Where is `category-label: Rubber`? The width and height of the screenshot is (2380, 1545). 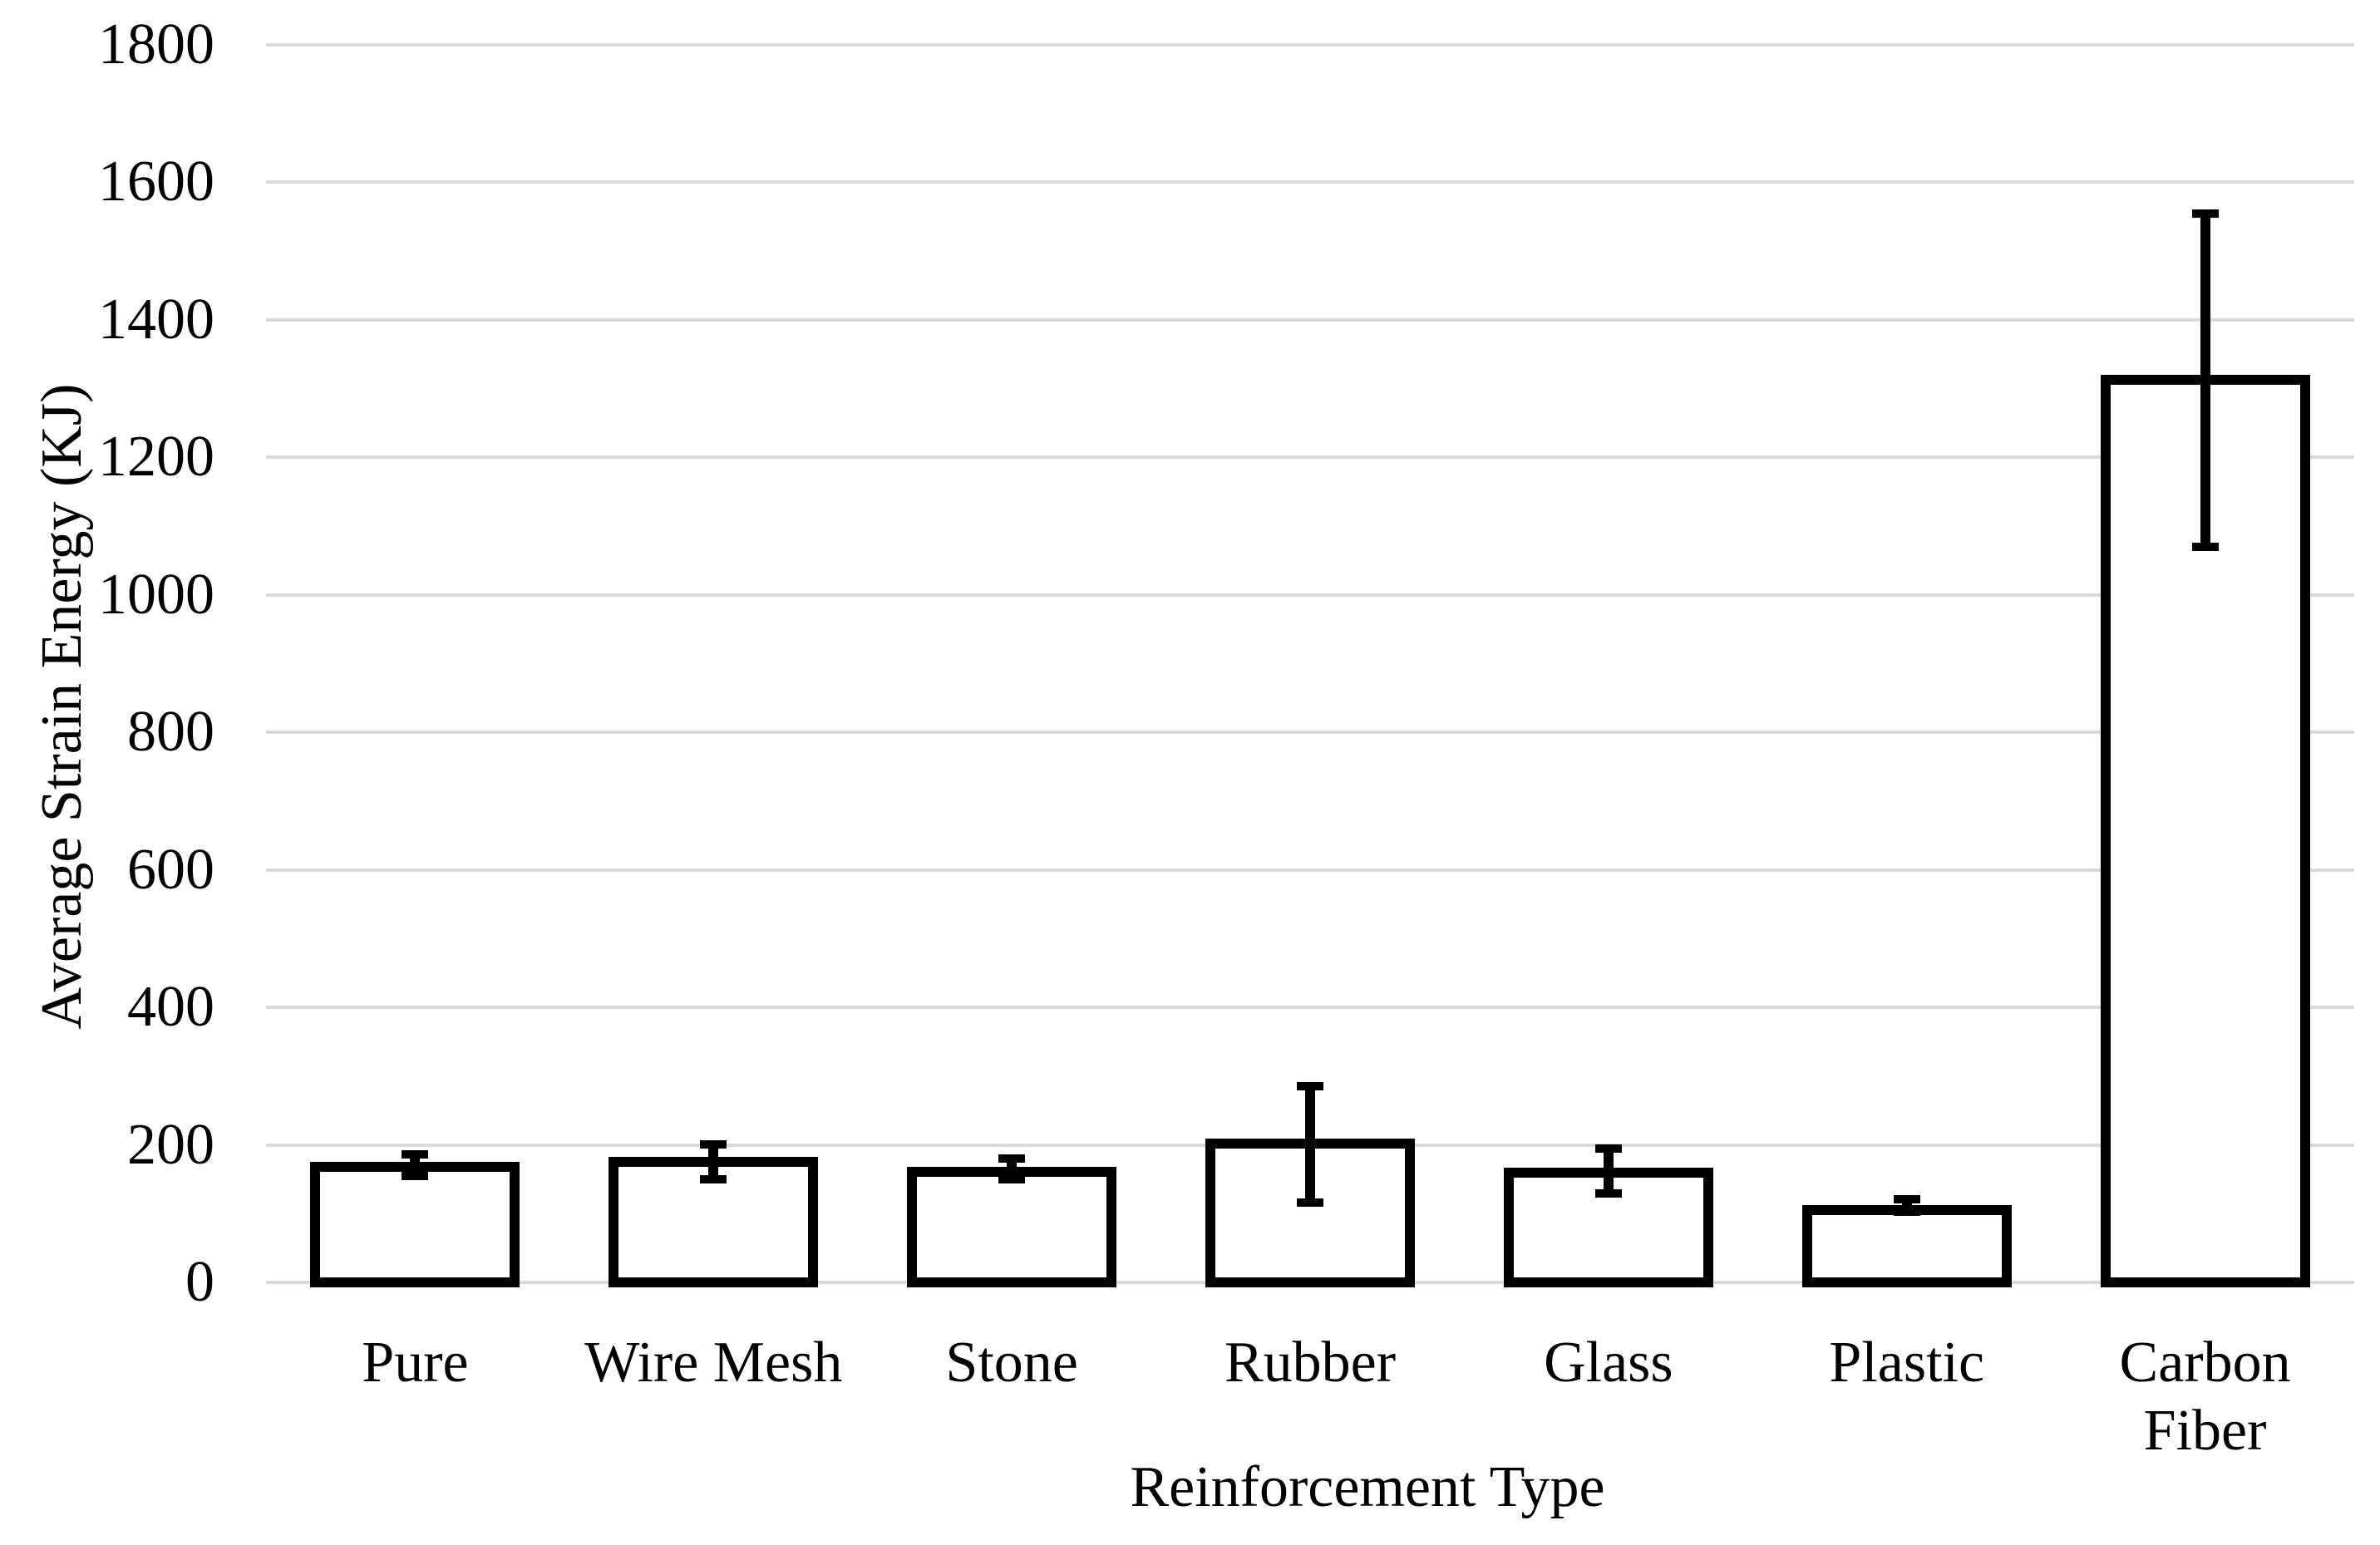 category-label: Rubber is located at coordinates (1310, 1363).